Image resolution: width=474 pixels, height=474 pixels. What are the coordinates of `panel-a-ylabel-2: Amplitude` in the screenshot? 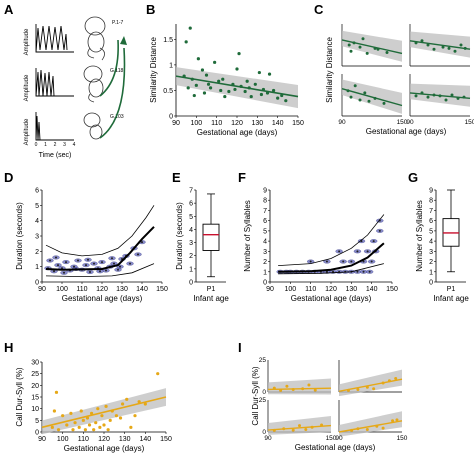 It's located at (27, 87).